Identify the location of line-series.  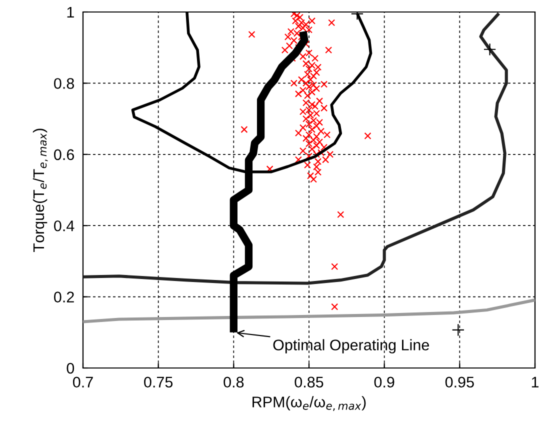
(309, 311).